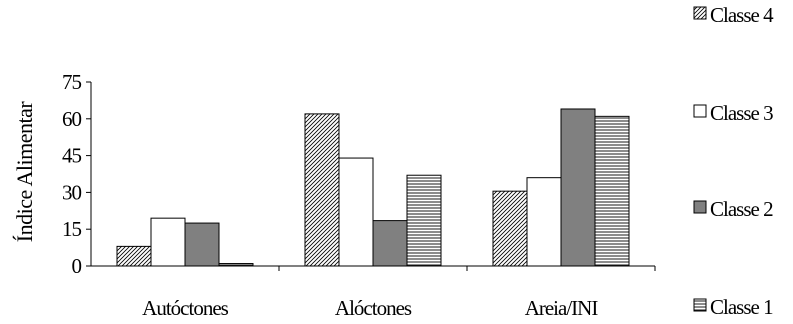 The width and height of the screenshot is (793, 324). Describe the element at coordinates (399, 293) in the screenshot. I see `x-axis-labels: Autóctones Alóctones Areia/INI` at that location.